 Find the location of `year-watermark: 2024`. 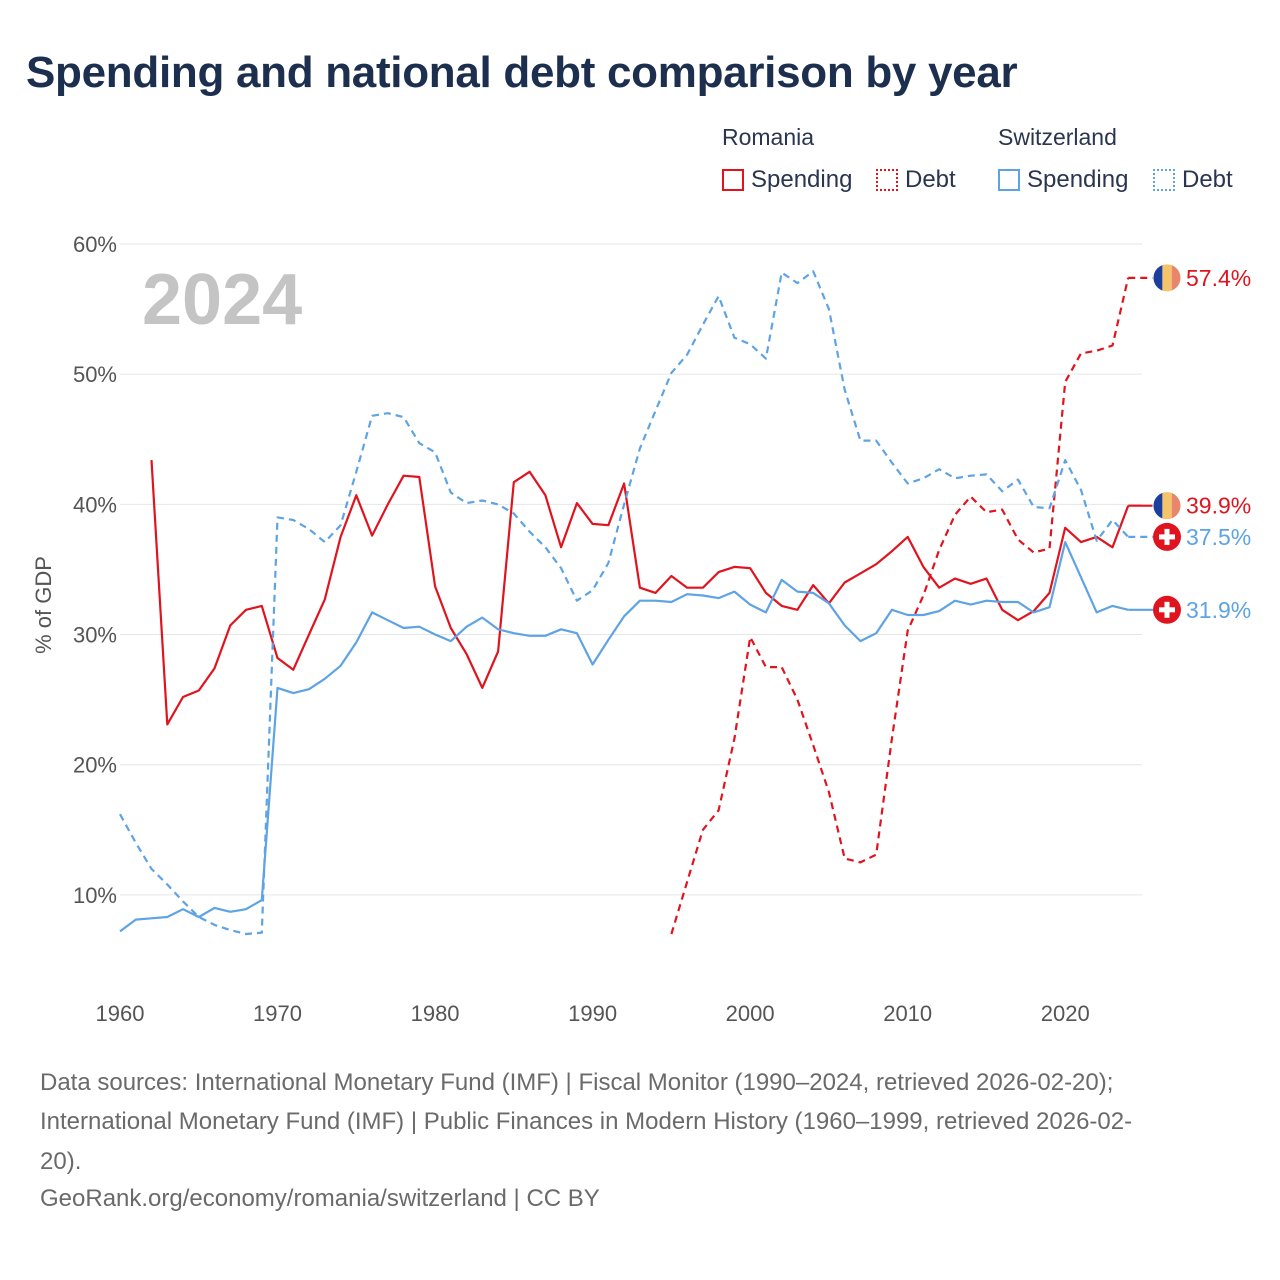

year-watermark: 2024 is located at coordinates (222, 300).